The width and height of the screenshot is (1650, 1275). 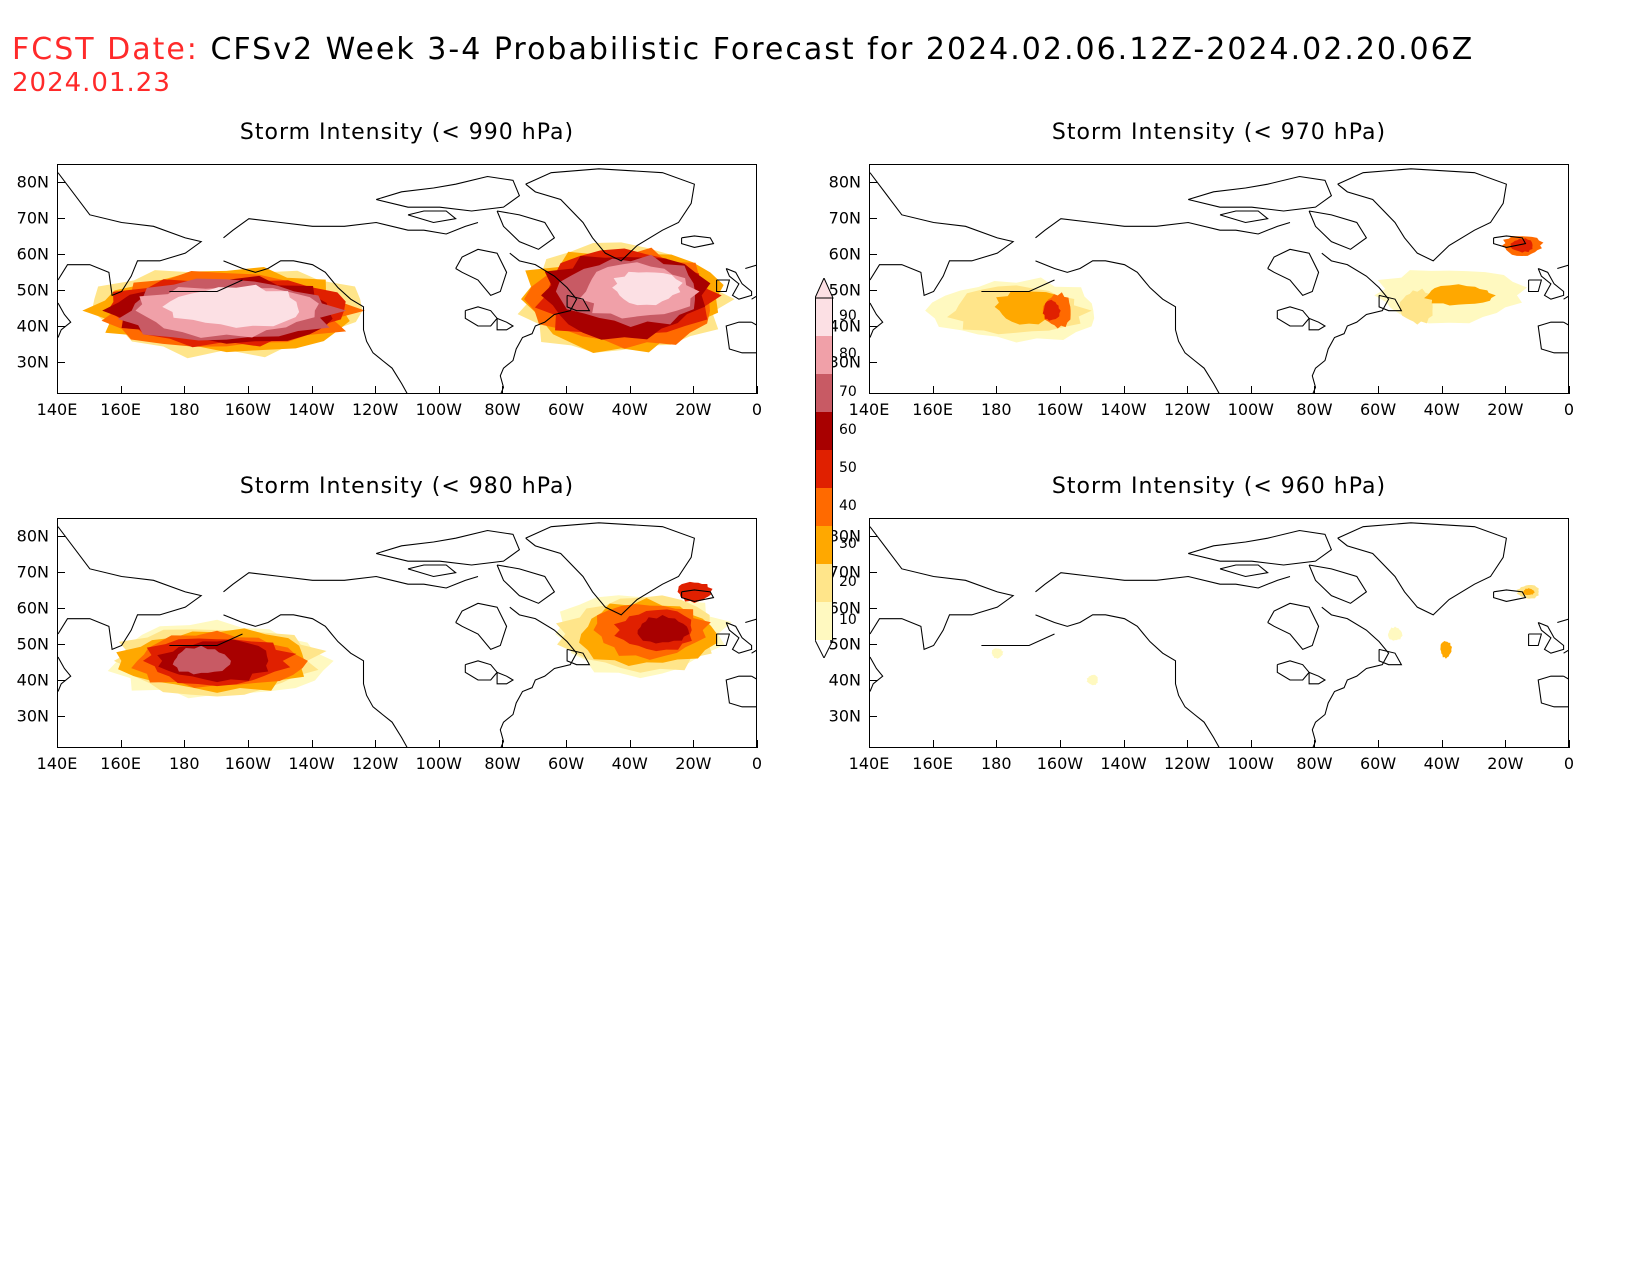 What do you see at coordinates (836, 468) in the screenshot?
I see `colorbar: 90 80 70 60 50 40 30 20 10` at bounding box center [836, 468].